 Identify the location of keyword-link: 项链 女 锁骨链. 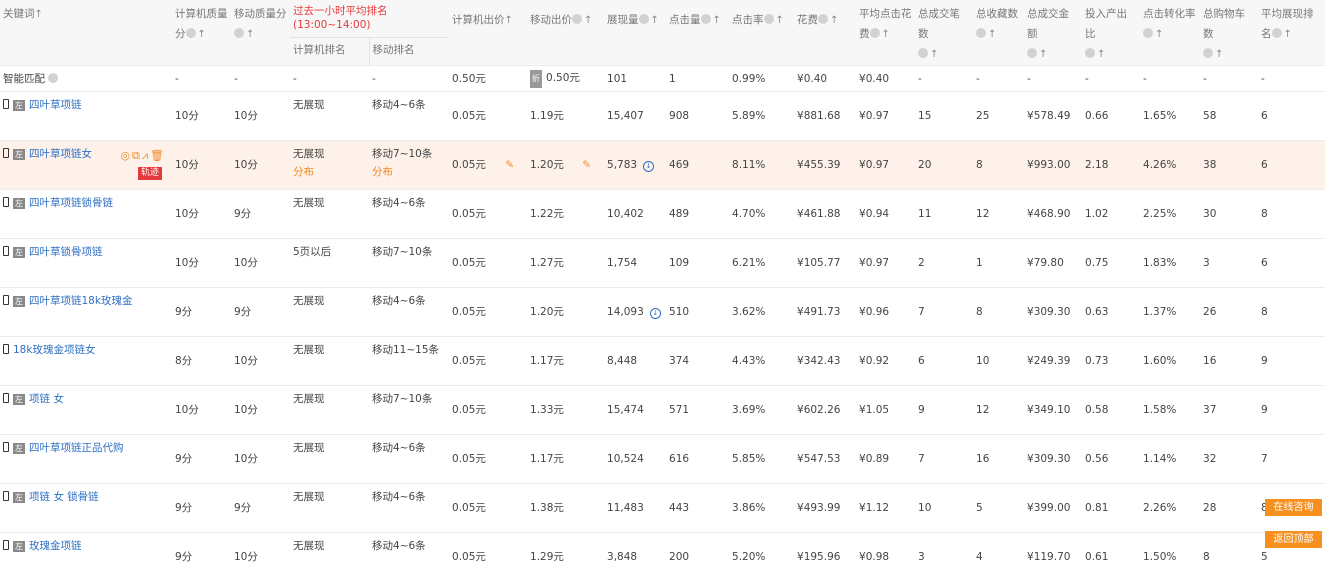
(64, 497).